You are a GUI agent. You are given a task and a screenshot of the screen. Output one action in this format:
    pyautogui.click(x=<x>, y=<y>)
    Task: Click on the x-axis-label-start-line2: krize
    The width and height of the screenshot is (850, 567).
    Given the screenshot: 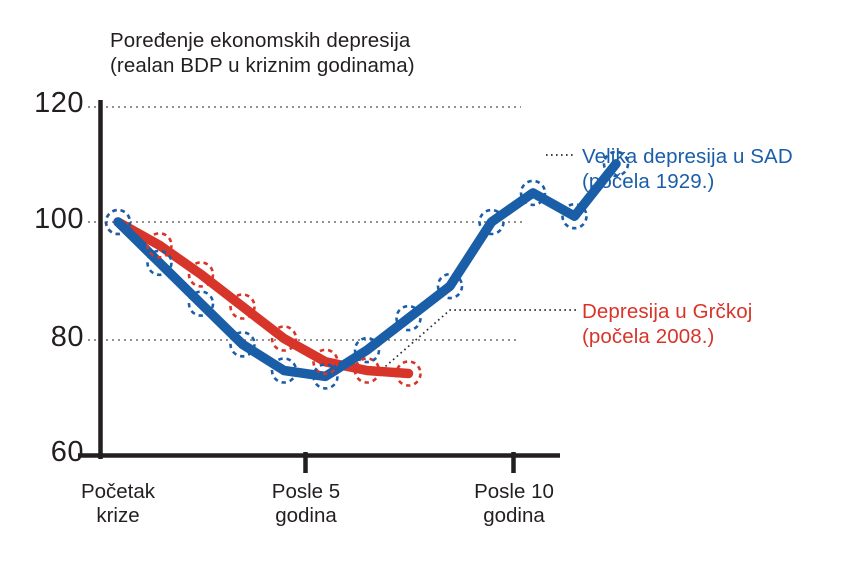 What is the action you would take?
    pyautogui.click(x=118, y=515)
    